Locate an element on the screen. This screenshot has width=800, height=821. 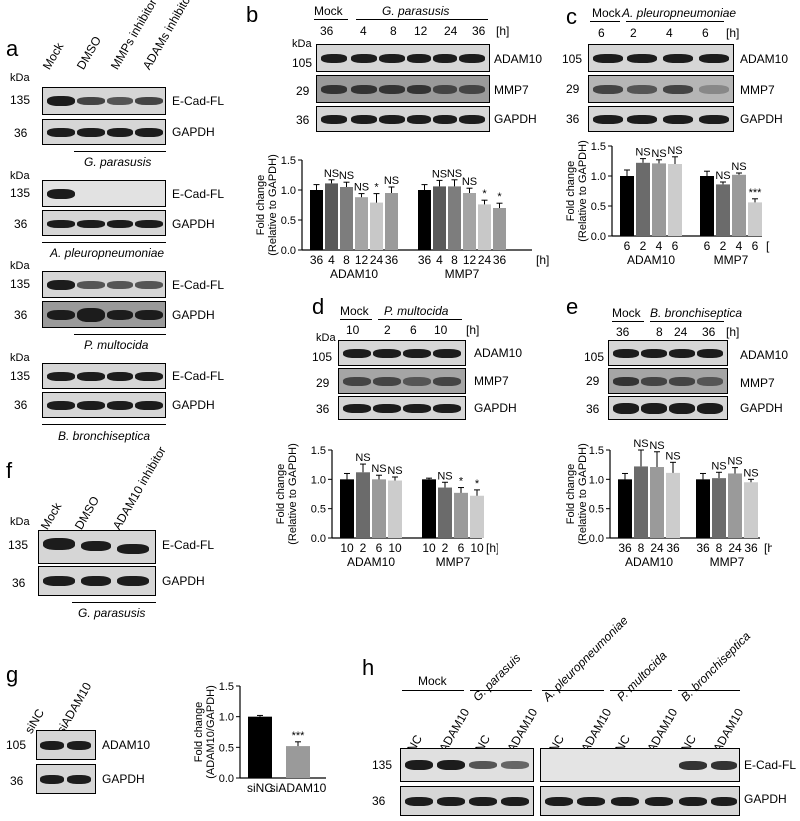
kda-label: kDa is located at coordinates (20, 176).